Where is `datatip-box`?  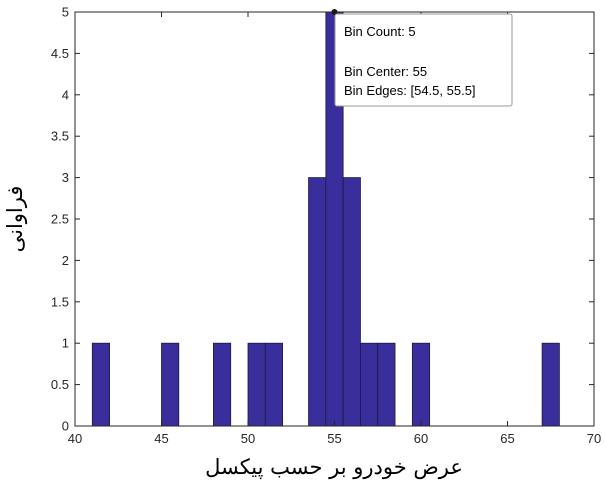 datatip-box is located at coordinates (423, 60).